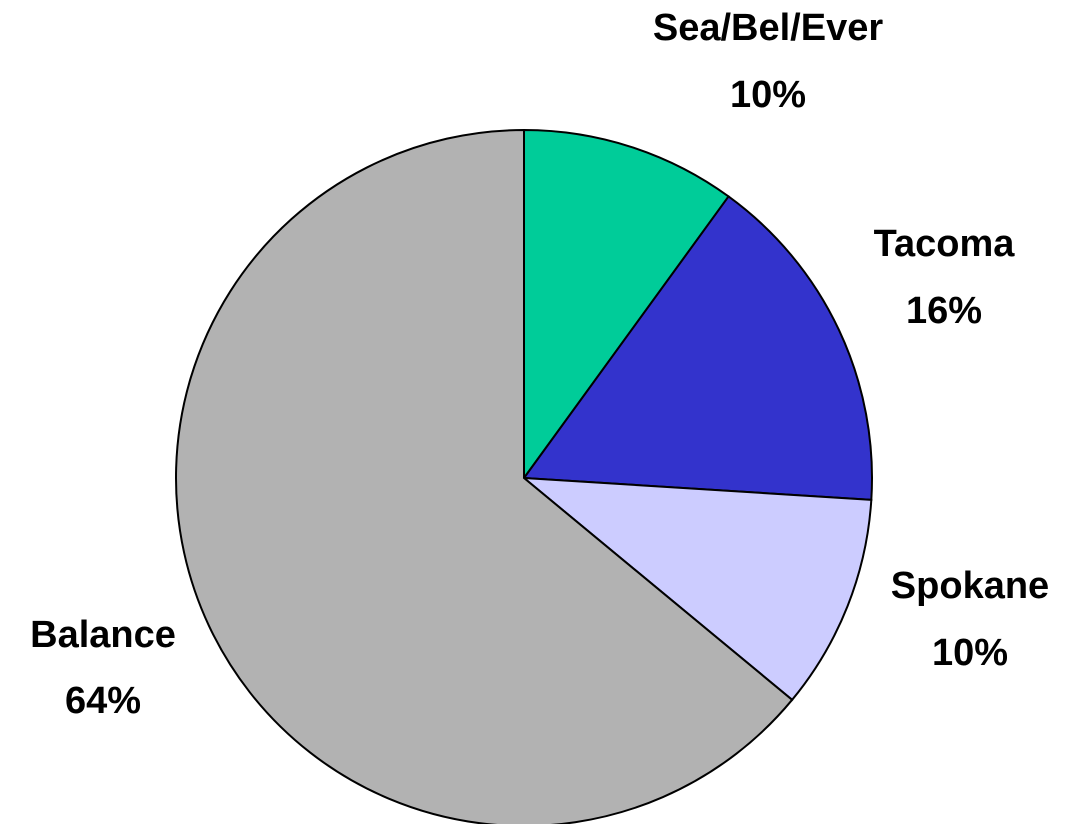 The height and width of the screenshot is (824, 1077). What do you see at coordinates (103, 701) in the screenshot?
I see `slice-value-label: 64%` at bounding box center [103, 701].